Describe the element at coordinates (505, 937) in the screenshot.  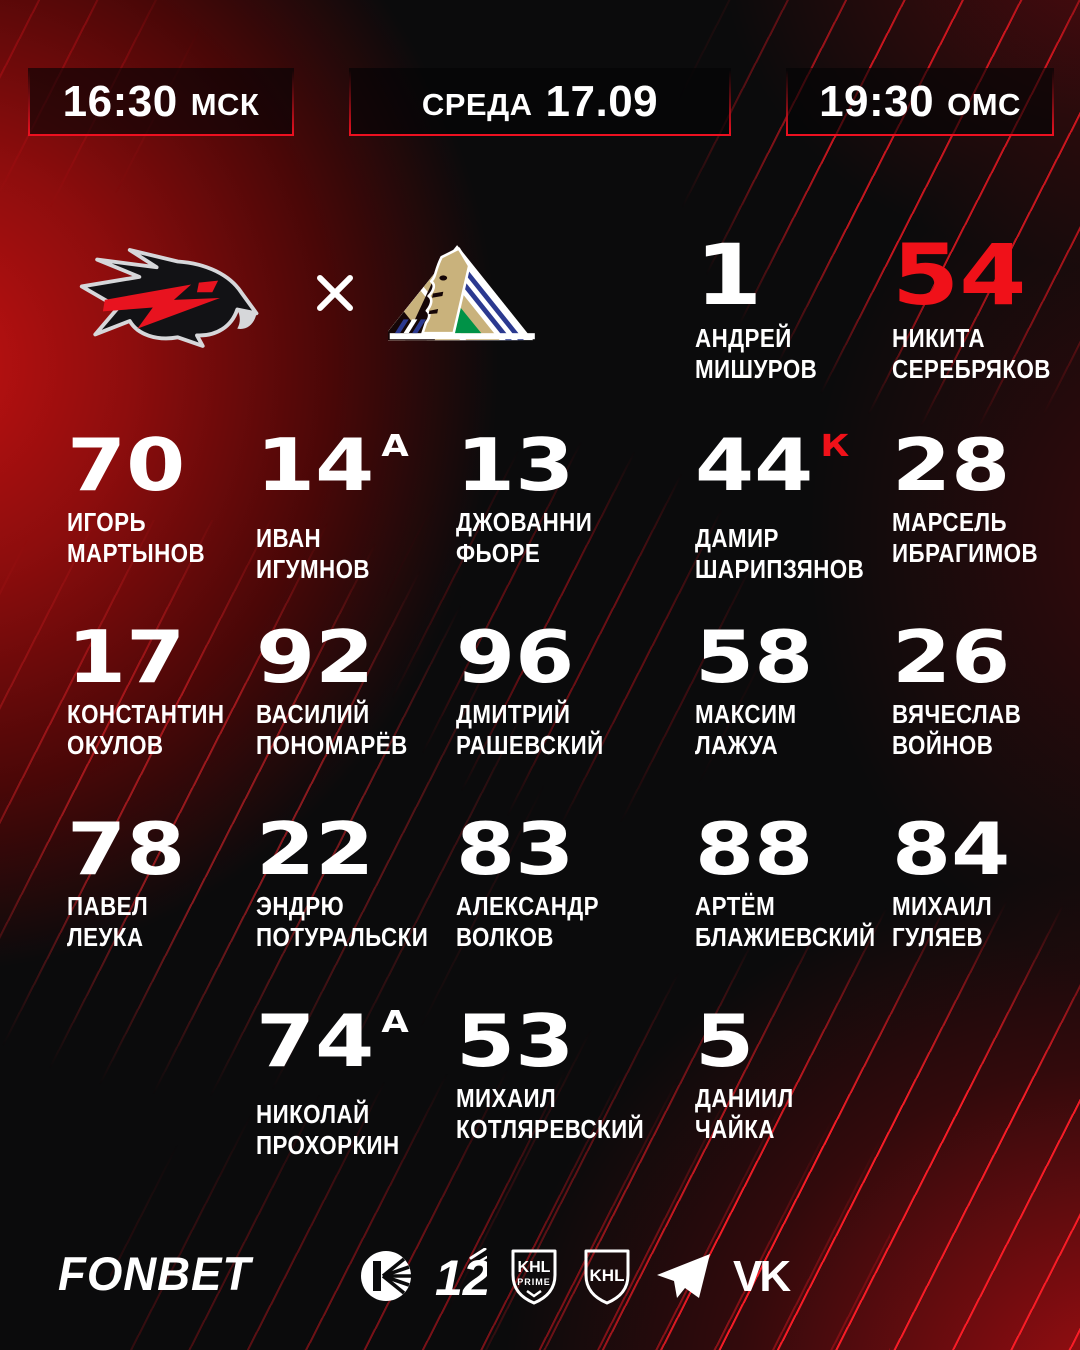
I see `player-name-line: ВОЛКОВ` at that location.